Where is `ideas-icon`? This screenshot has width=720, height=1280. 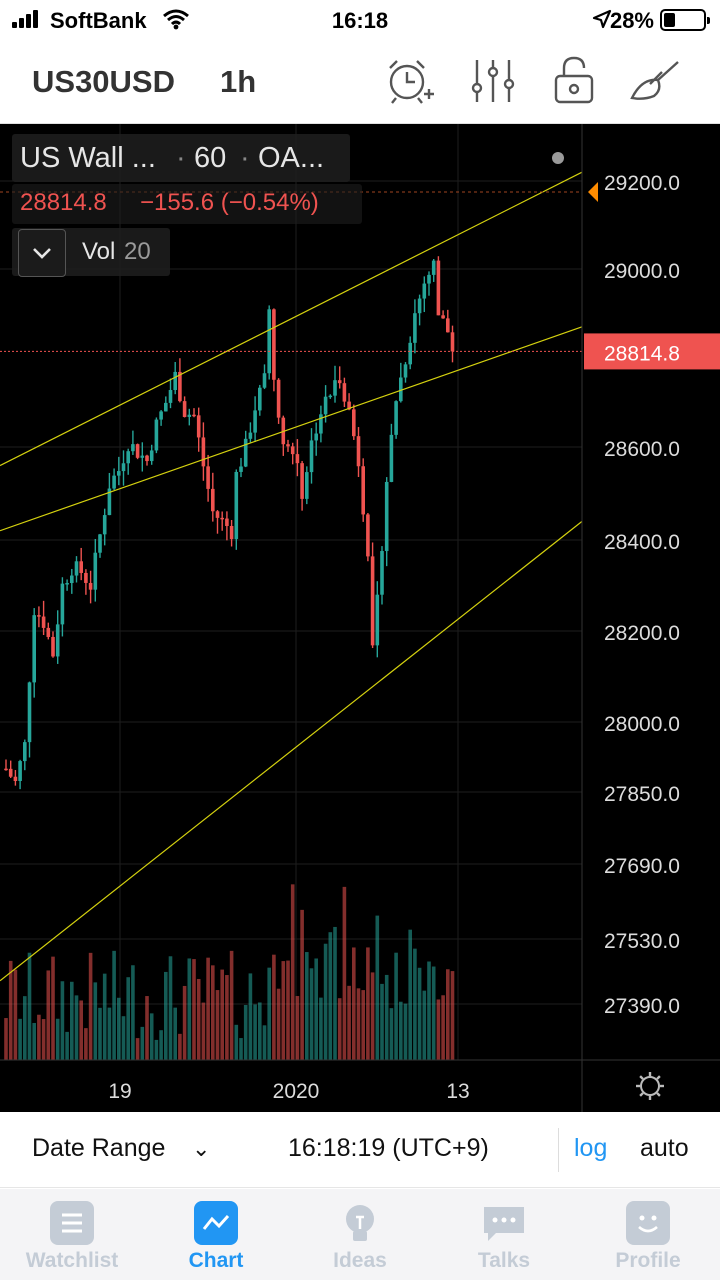
ideas-icon is located at coordinates (360, 1223).